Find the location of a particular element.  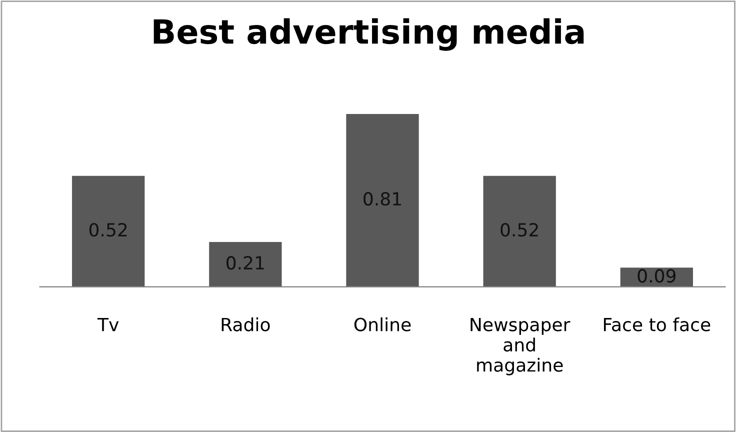

x-tick-label: Tv is located at coordinates (108, 325).